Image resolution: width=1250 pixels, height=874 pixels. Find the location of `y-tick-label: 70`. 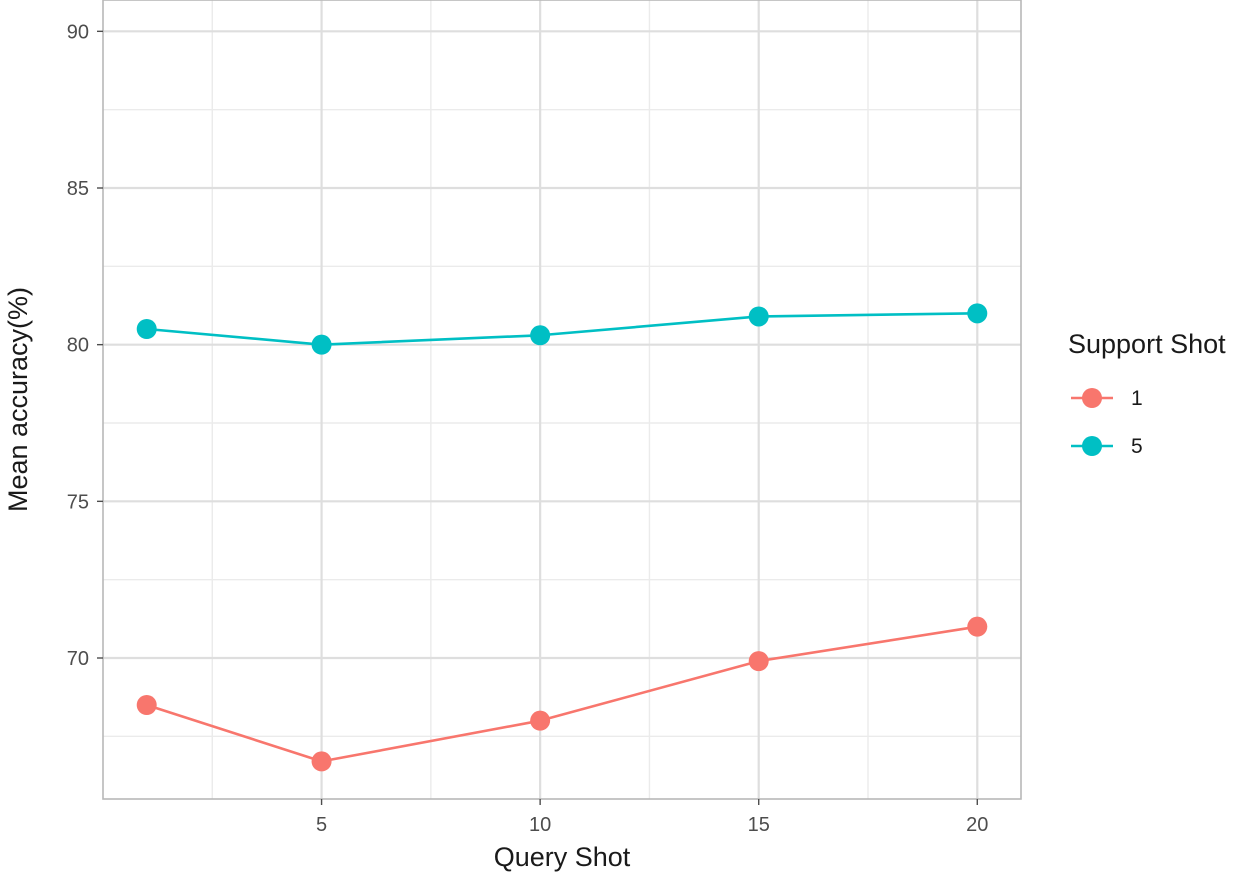

y-tick-label: 70 is located at coordinates (78, 659).